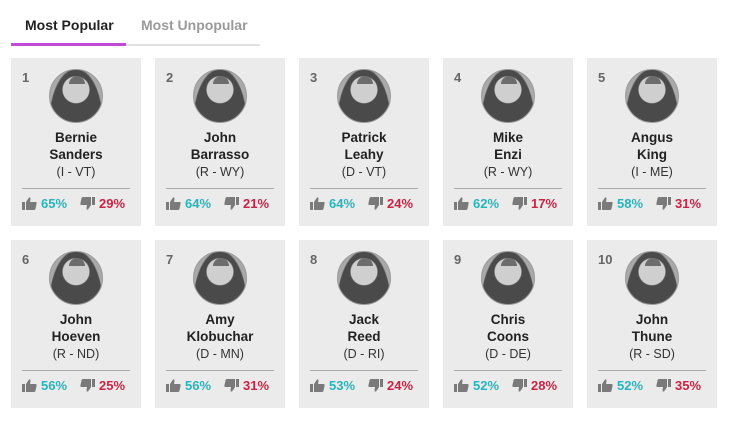 This screenshot has height=427, width=736. Describe the element at coordinates (486, 385) in the screenshot. I see `approve-percent: 52%` at that location.